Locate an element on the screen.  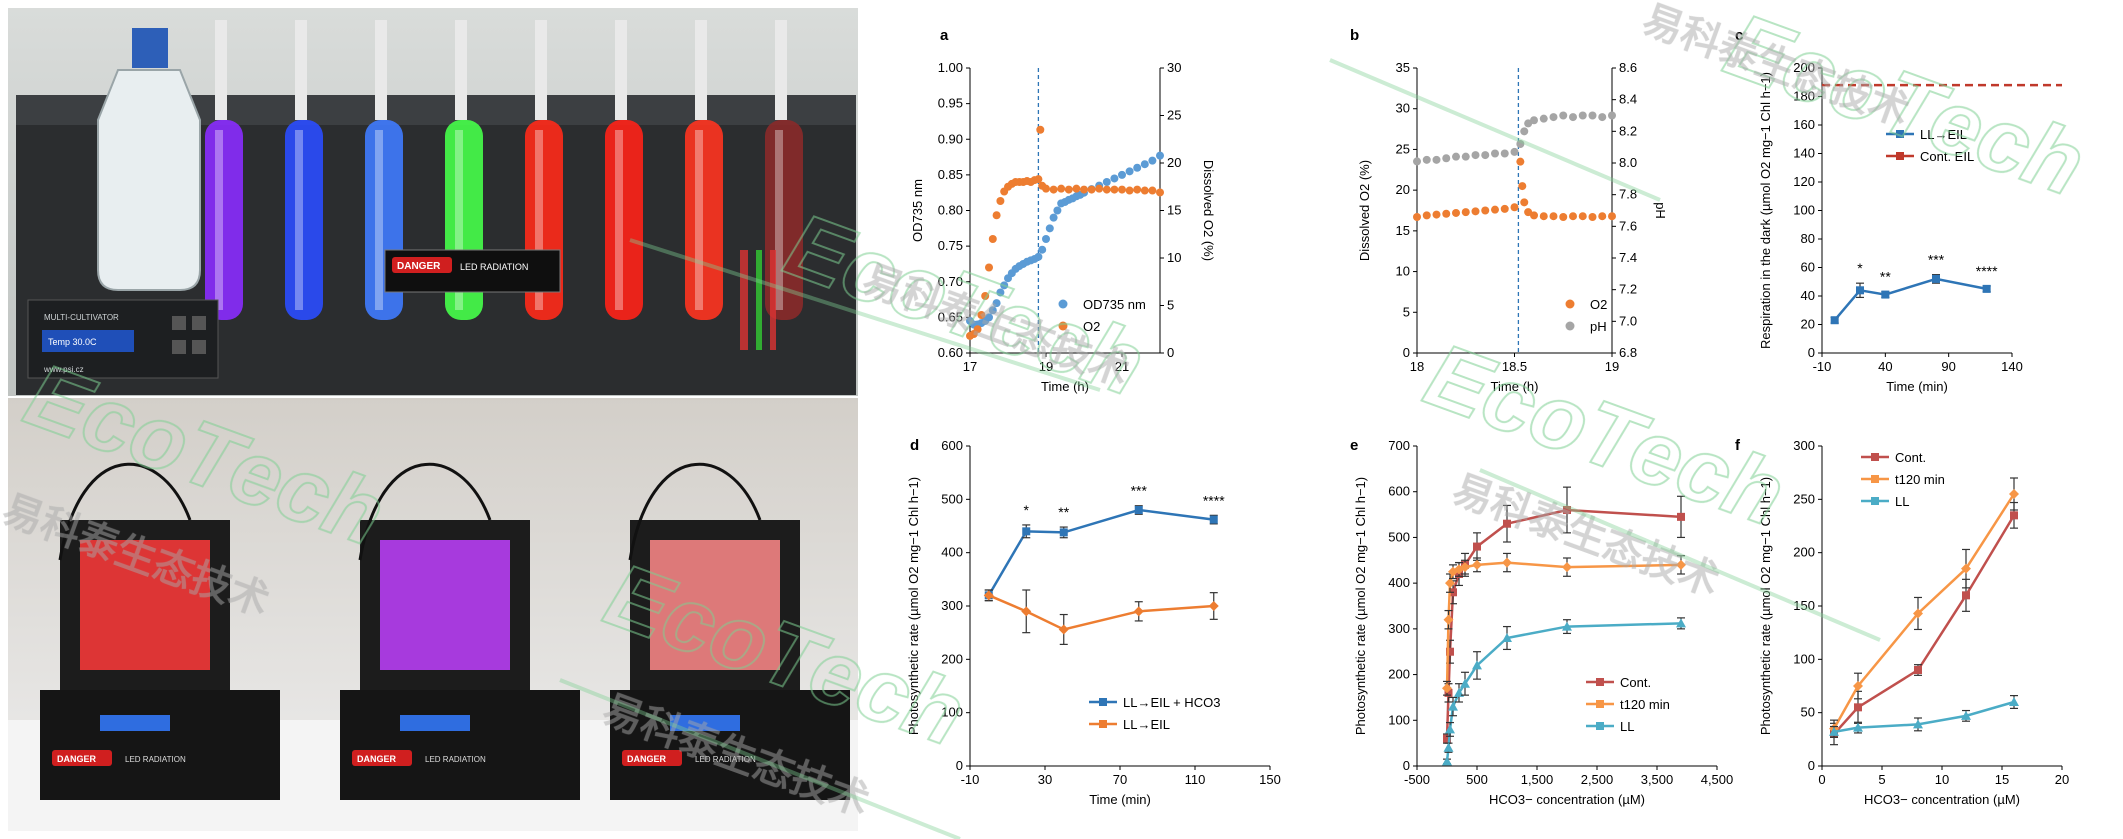
x-tick-label: 21 is located at coordinates (1122, 366).